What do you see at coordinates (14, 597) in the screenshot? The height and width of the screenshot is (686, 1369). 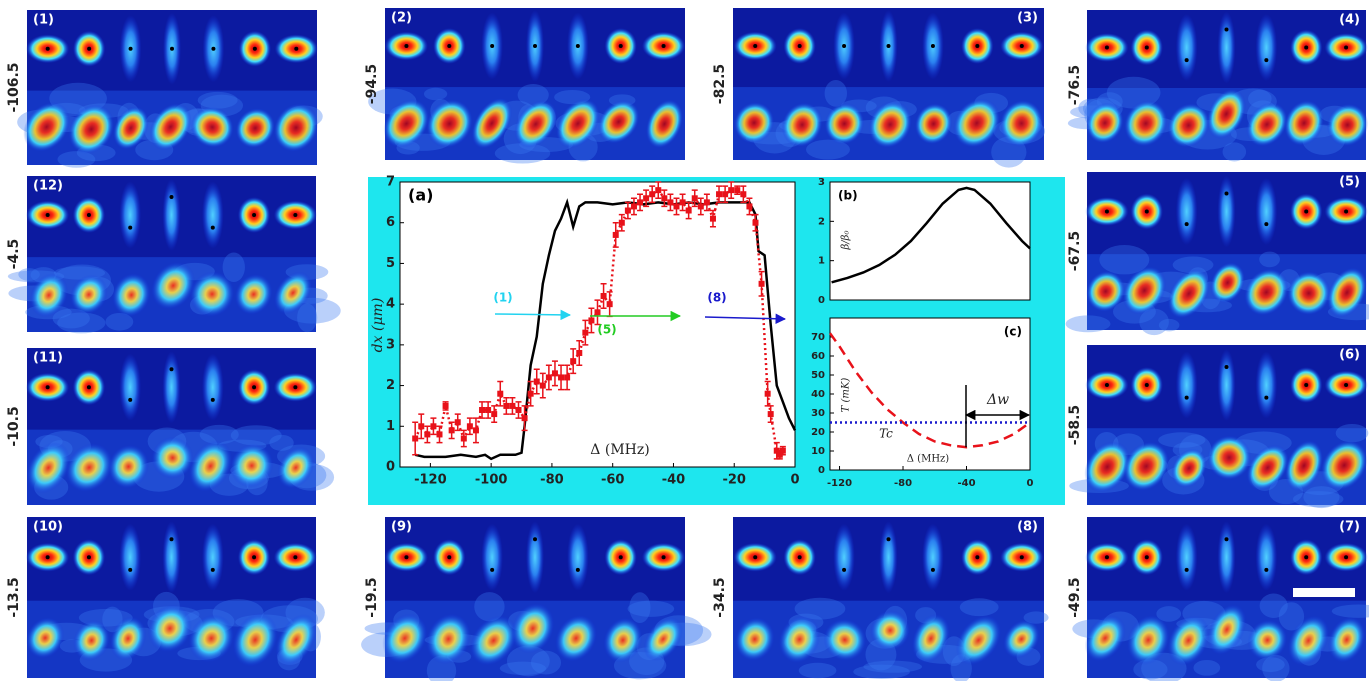 I see `detuning-label: -13.5` at bounding box center [14, 597].